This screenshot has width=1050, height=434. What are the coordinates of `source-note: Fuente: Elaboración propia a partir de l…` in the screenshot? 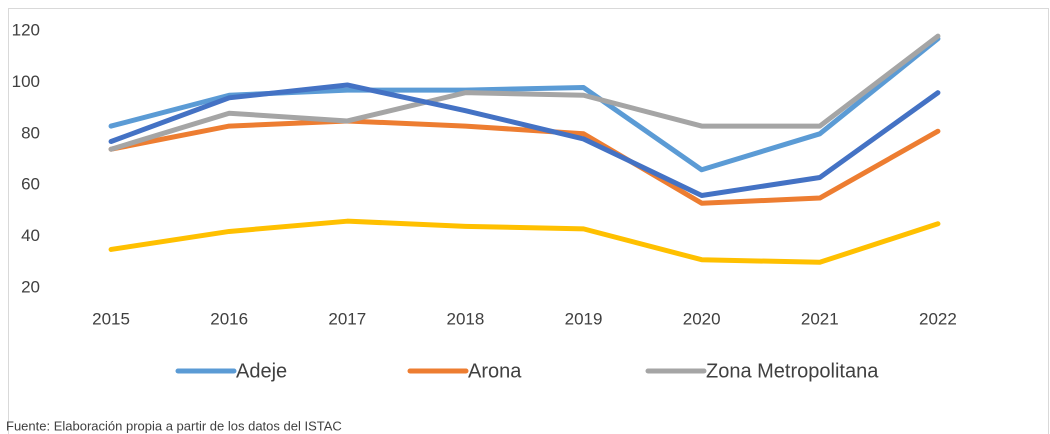 It's located at (174, 425).